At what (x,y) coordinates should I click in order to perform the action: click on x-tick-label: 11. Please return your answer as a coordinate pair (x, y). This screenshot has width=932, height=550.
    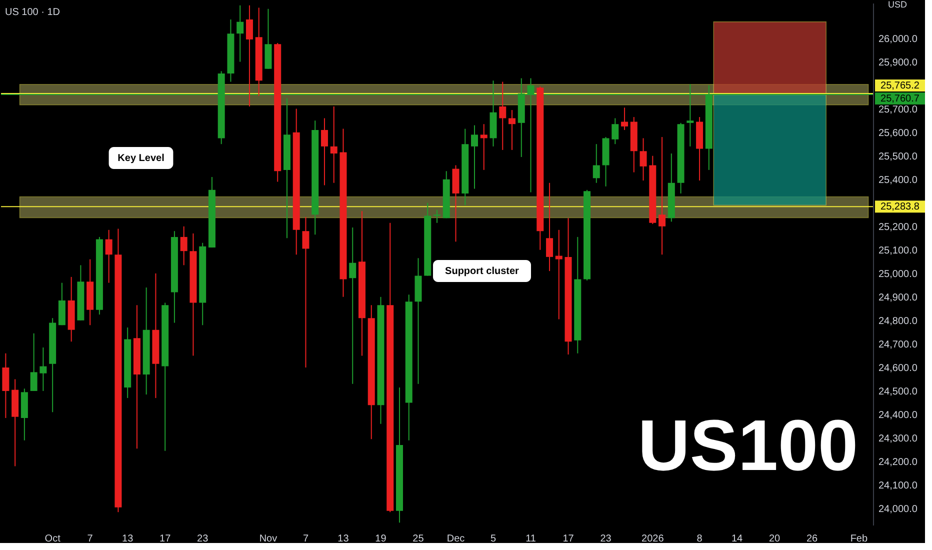
    Looking at the image, I should click on (531, 539).